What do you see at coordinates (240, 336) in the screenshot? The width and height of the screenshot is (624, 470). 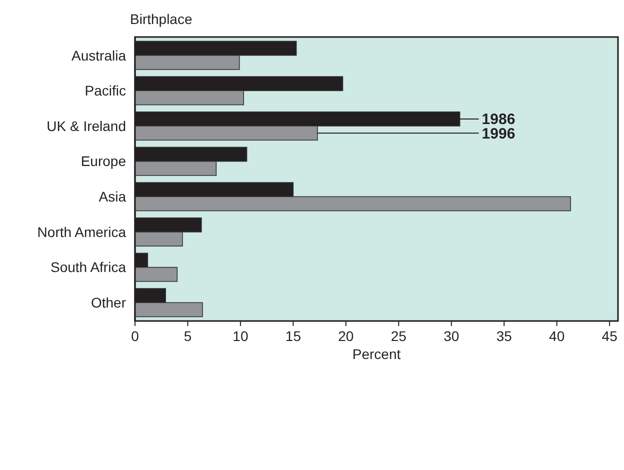 I see `x-tick-label: 10` at bounding box center [240, 336].